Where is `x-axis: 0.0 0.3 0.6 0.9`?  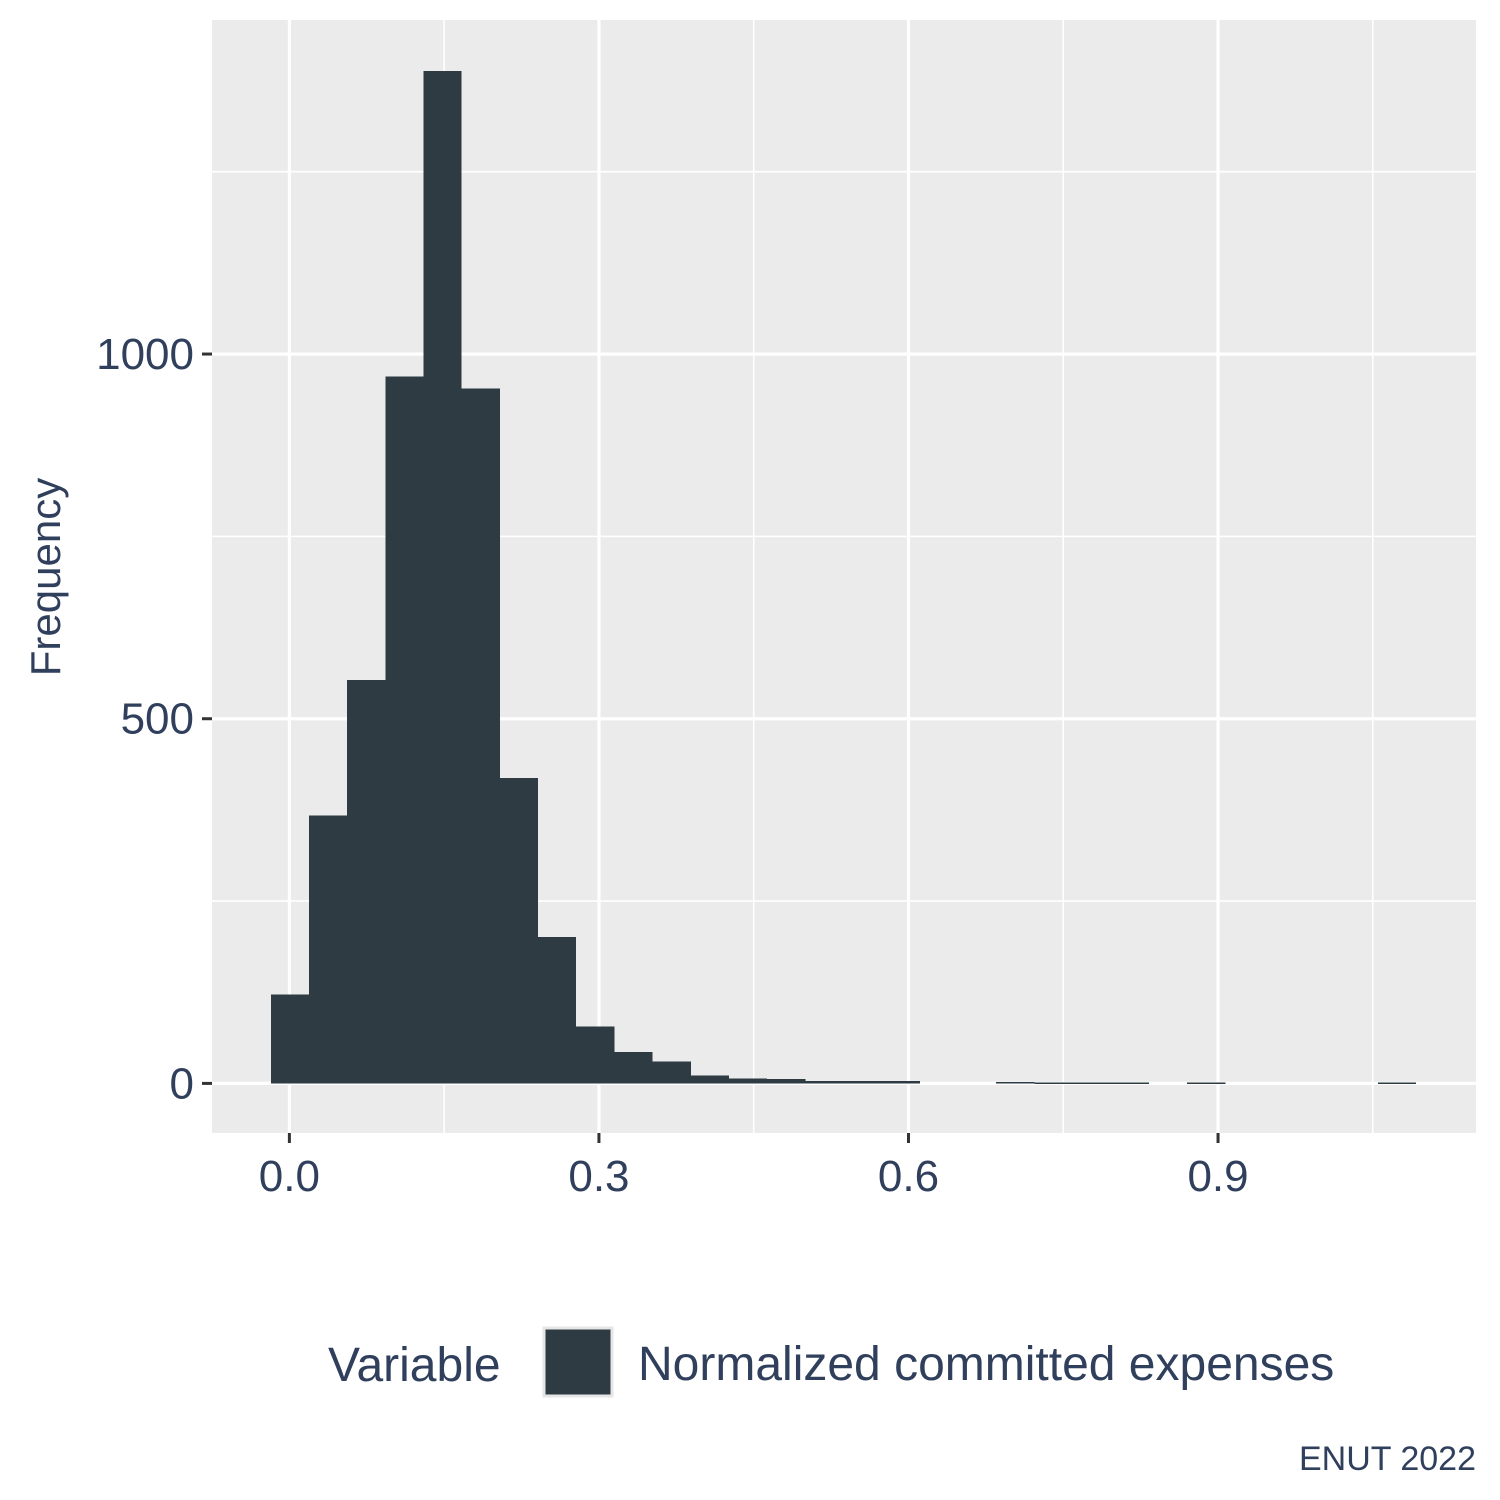
x-axis: 0.0 0.3 0.6 0.9 is located at coordinates (754, 1167).